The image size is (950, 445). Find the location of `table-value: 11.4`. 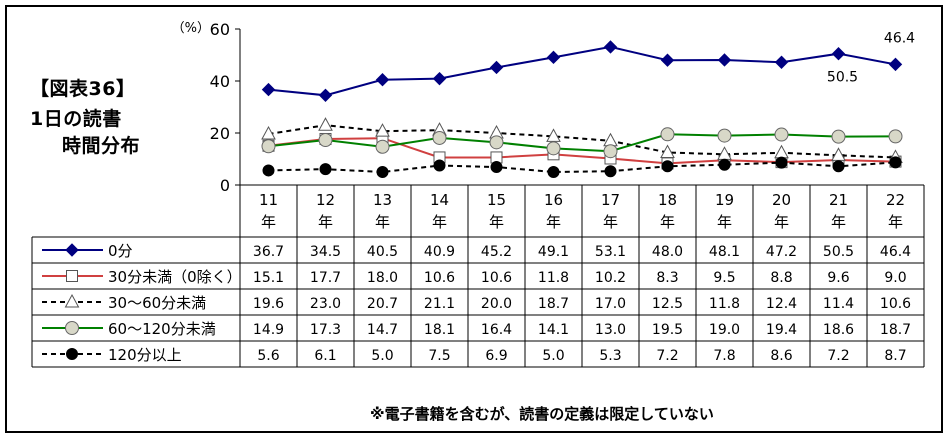

table-value: 11.4 is located at coordinates (838, 304).